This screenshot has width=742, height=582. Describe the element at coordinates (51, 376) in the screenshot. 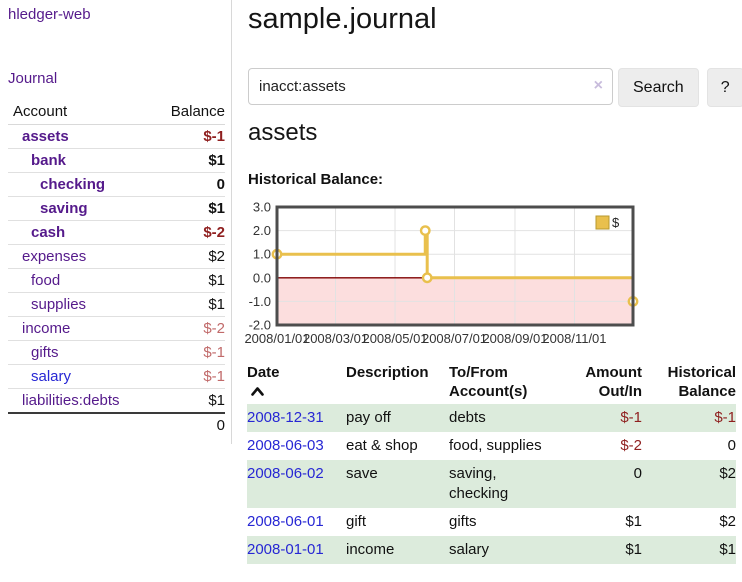

I see `account-link: salary` at that location.